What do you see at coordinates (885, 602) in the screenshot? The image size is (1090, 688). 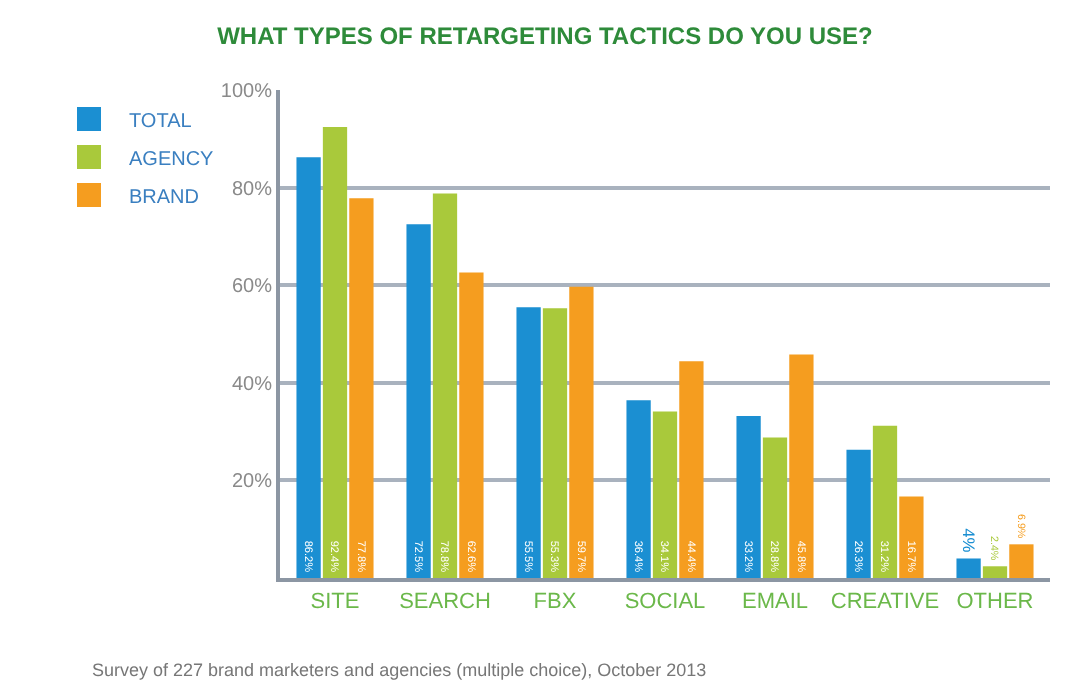 I see `x-tick-label: CREATIVE` at bounding box center [885, 602].